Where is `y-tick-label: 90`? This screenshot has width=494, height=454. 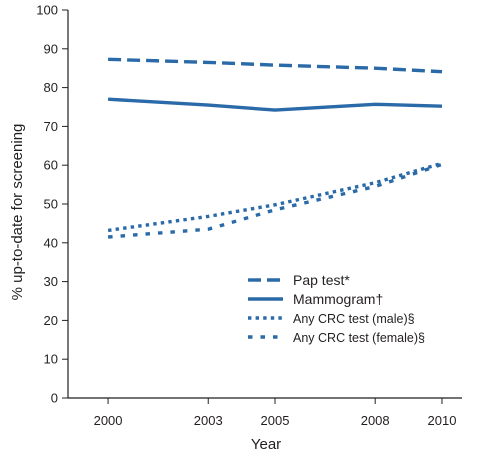
y-tick-label: 90 is located at coordinates (51, 48).